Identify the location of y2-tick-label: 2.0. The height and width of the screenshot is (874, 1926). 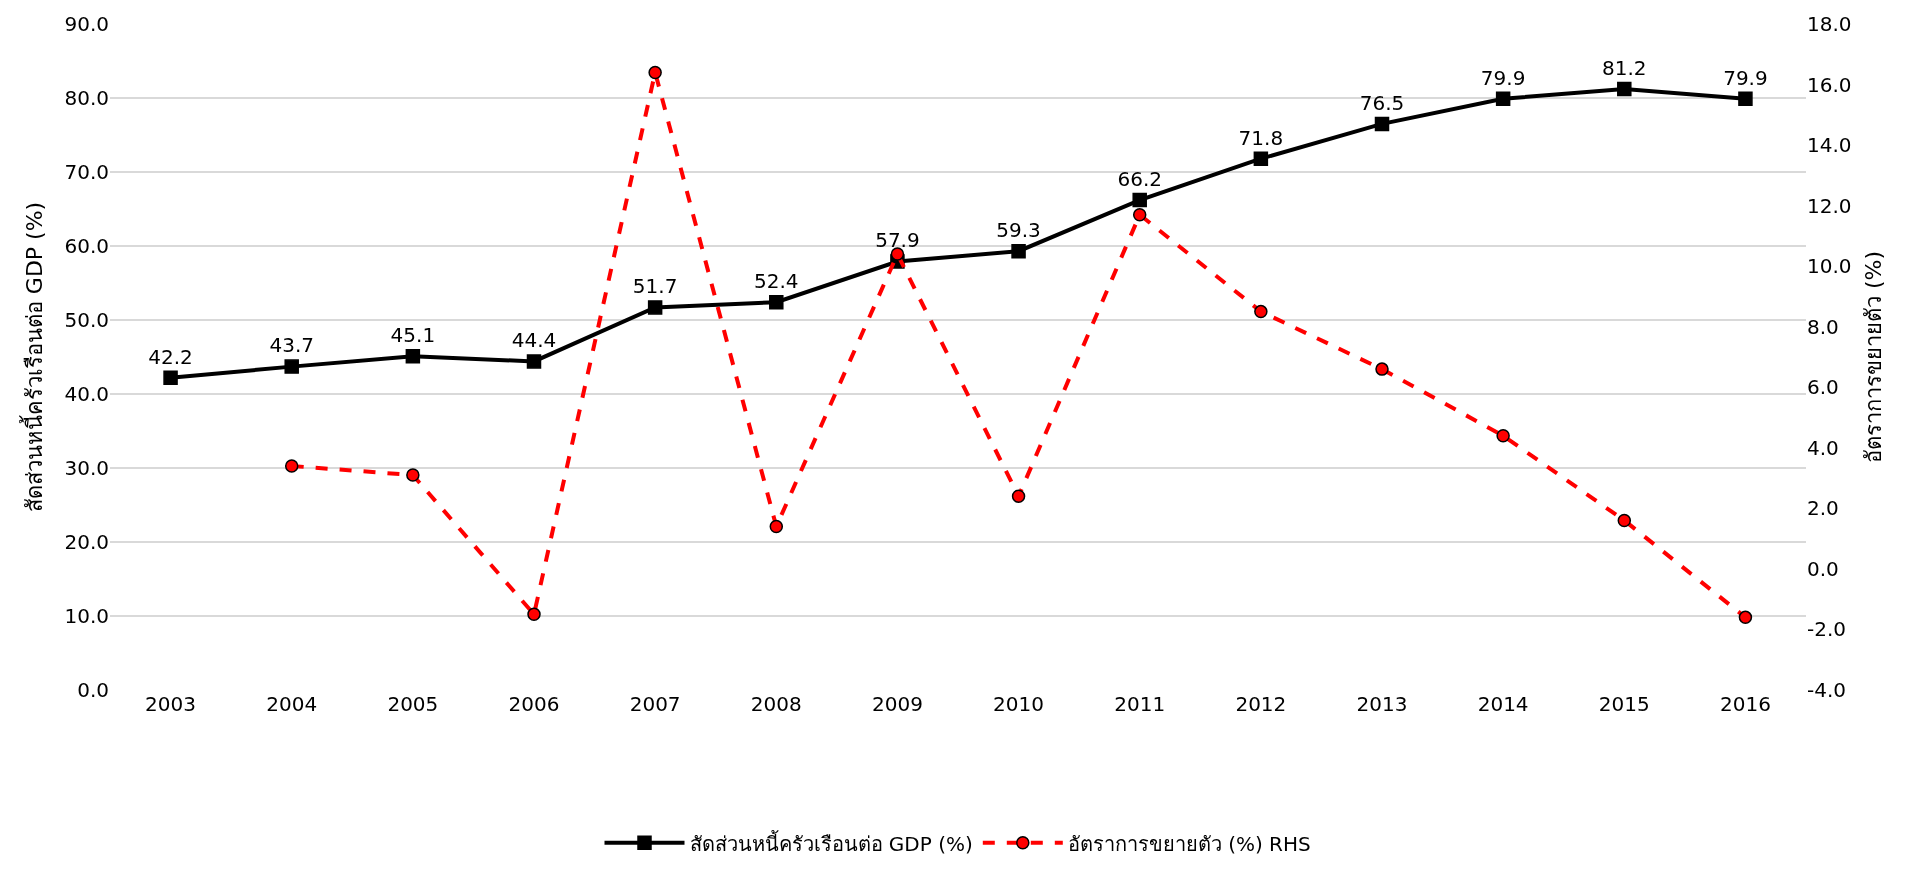
(1823, 508).